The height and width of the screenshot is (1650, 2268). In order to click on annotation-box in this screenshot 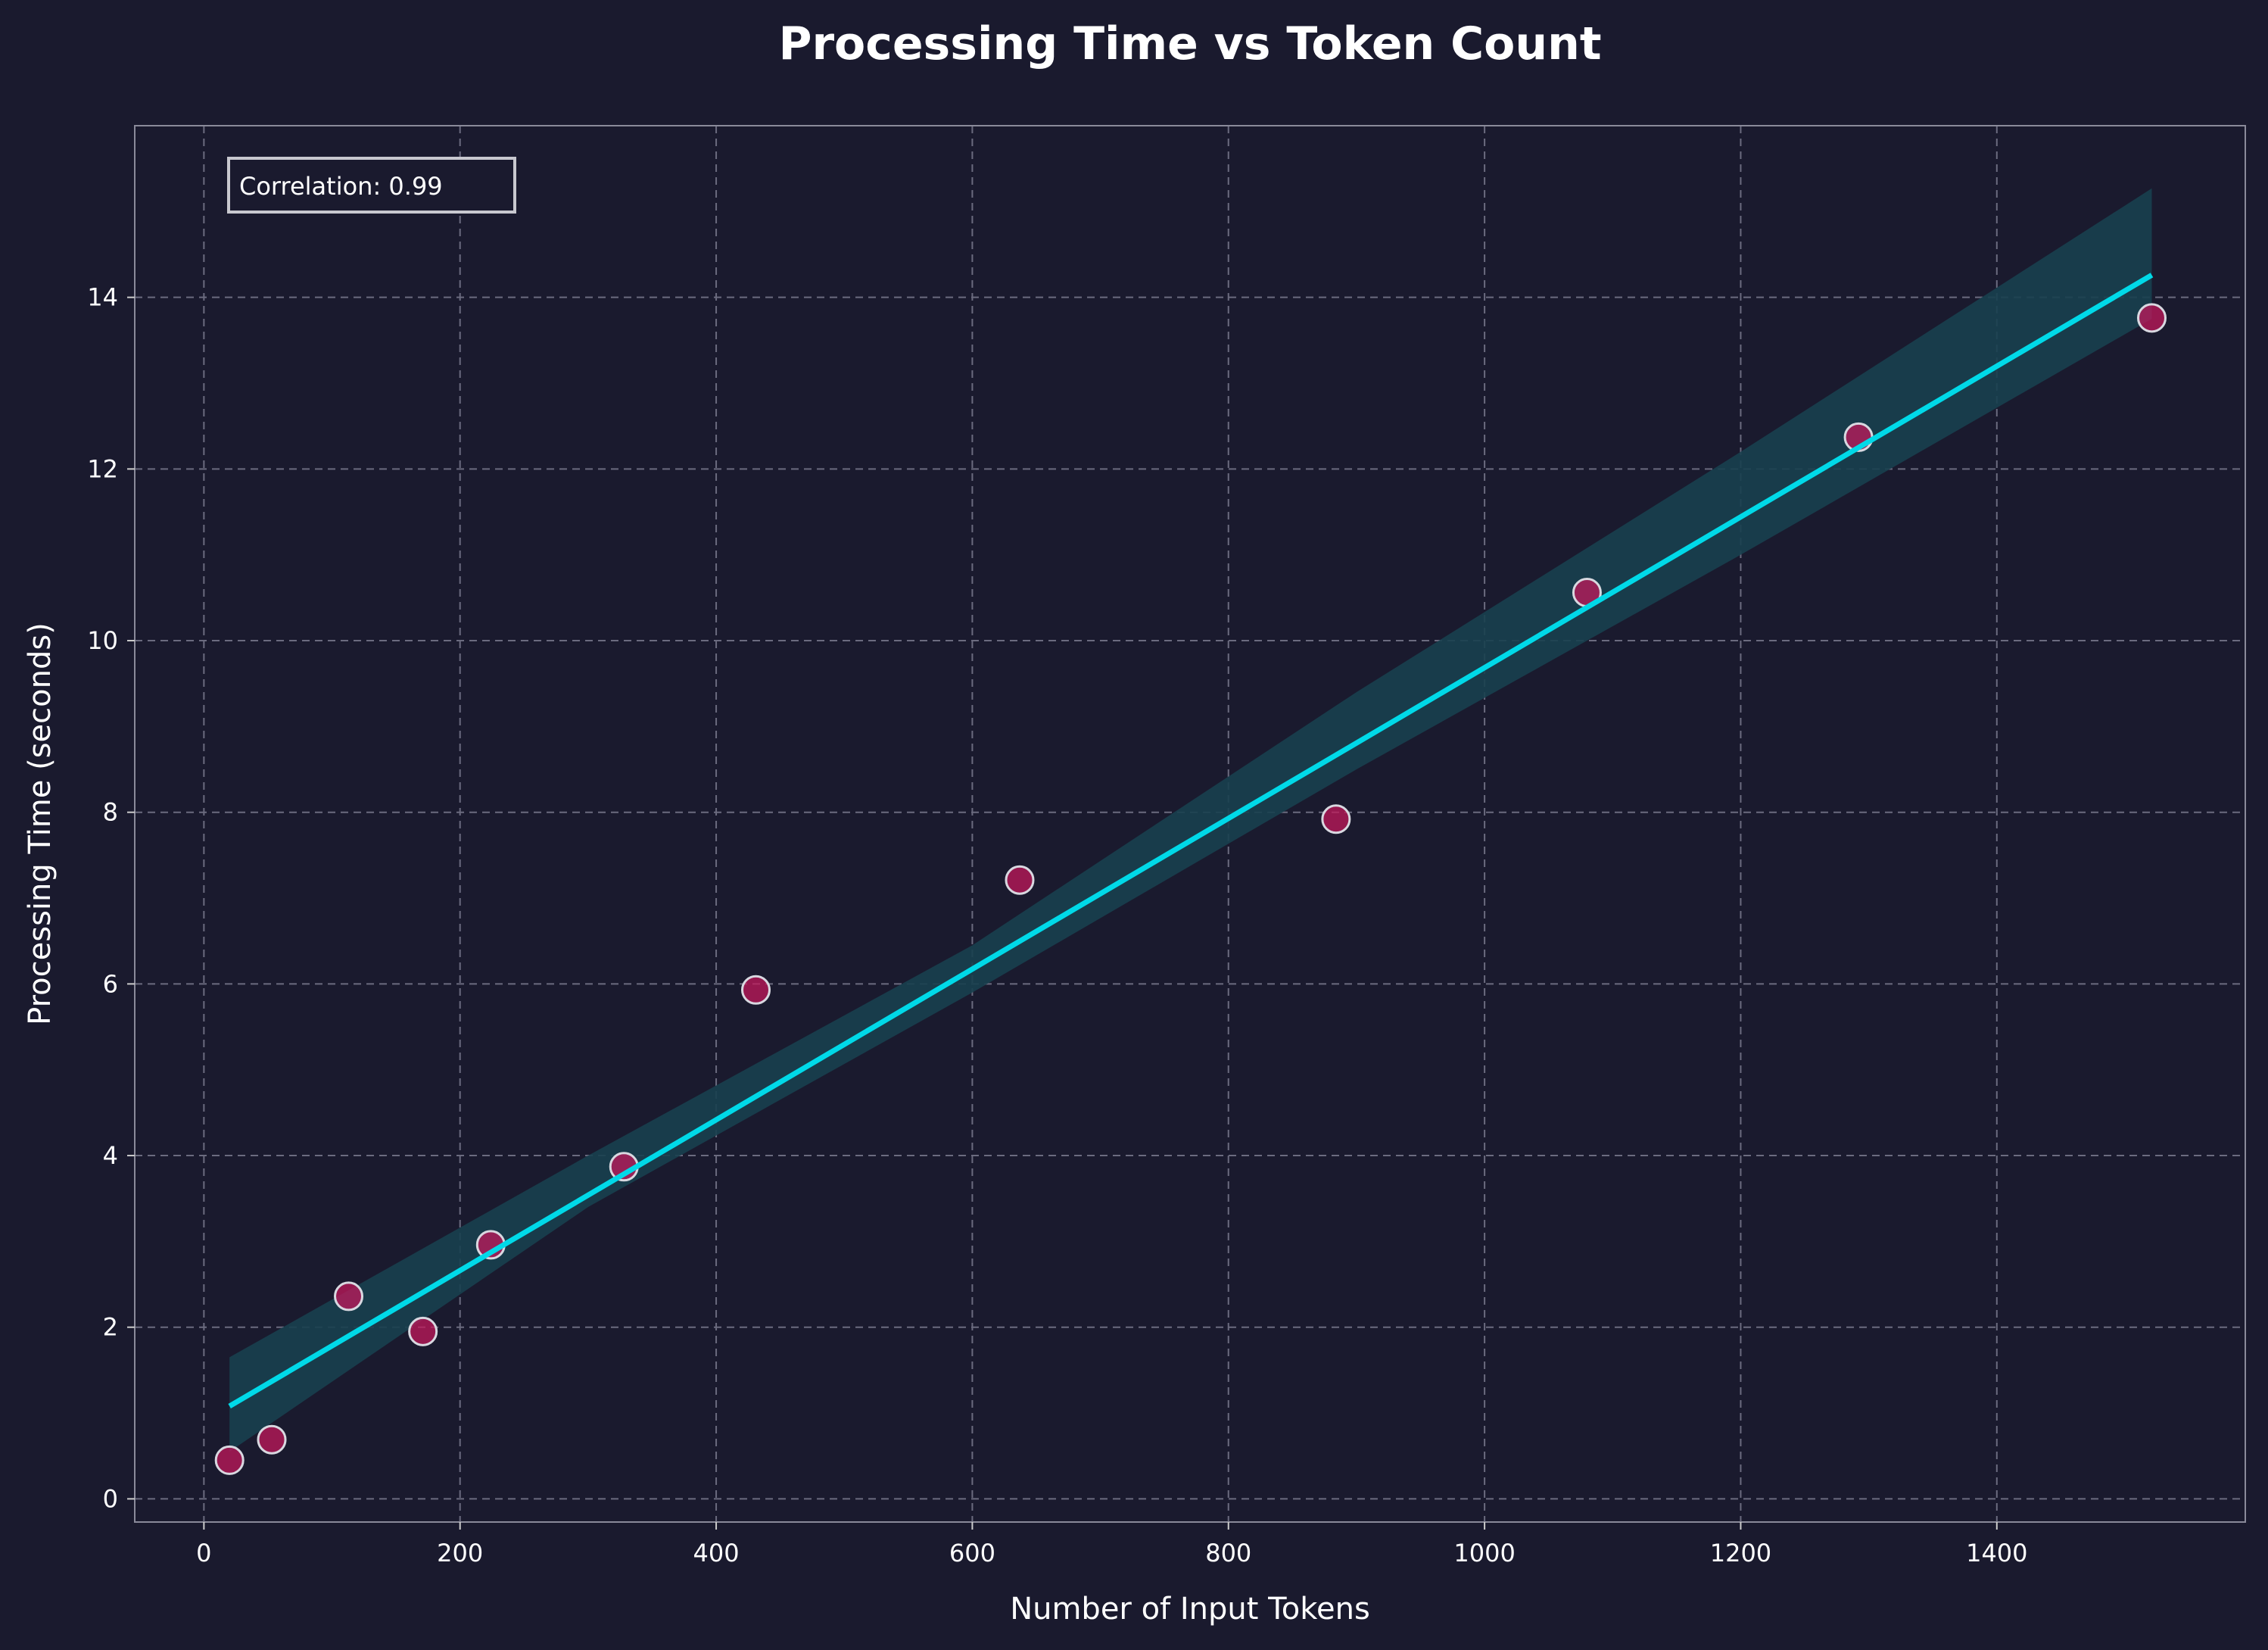, I will do `click(371, 185)`.